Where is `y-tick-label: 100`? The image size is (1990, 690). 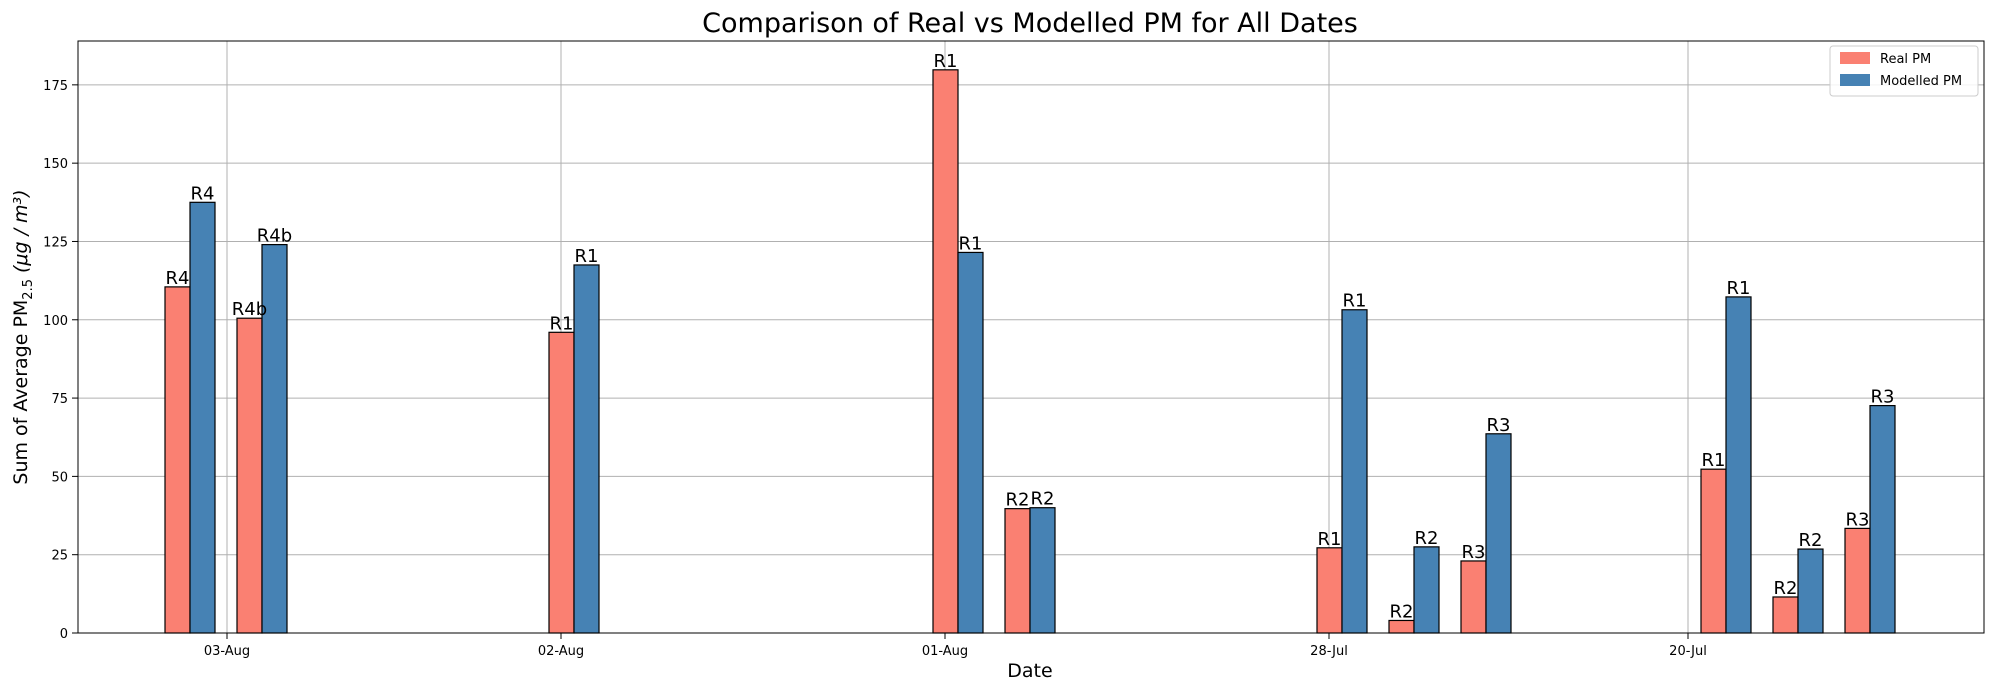 y-tick-label: 100 is located at coordinates (55, 321).